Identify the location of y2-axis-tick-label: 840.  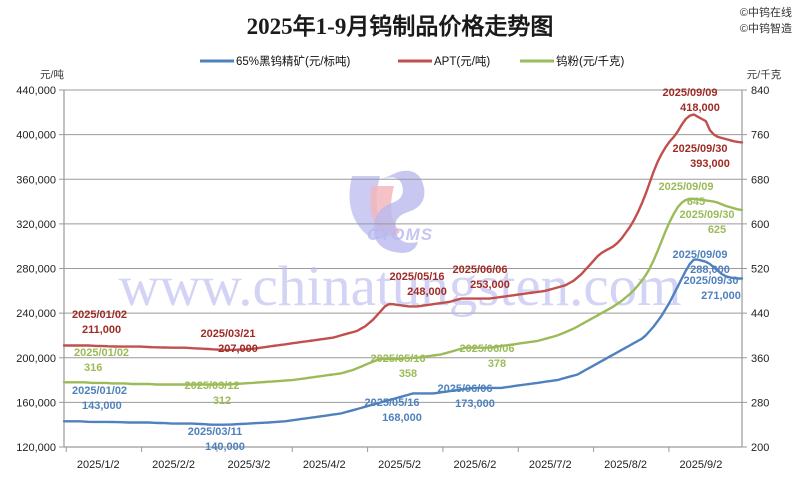
(760, 91).